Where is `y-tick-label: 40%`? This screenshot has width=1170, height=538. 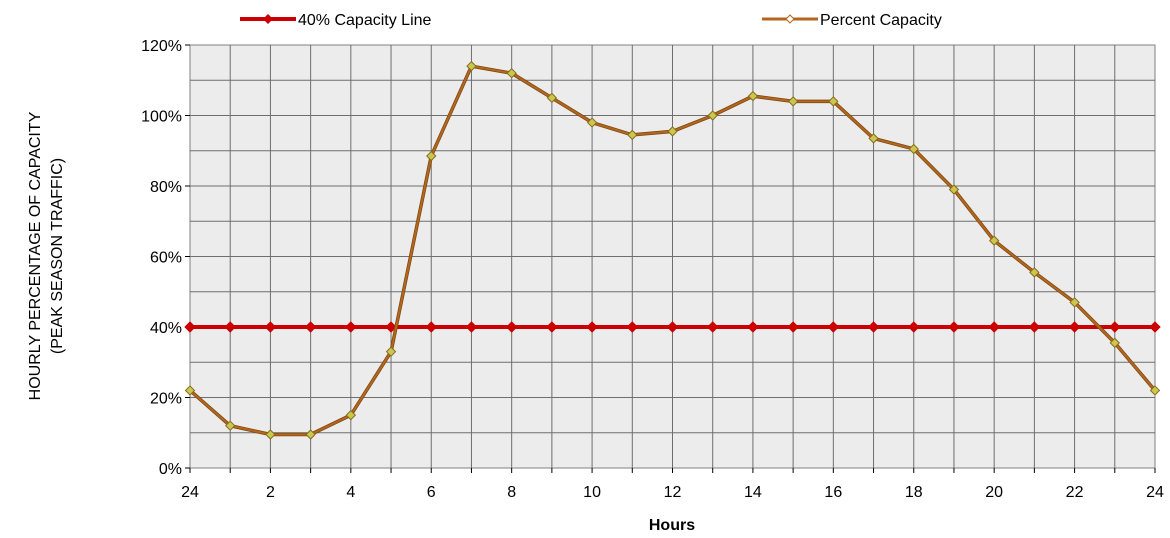
y-tick-label: 40% is located at coordinates (166, 328).